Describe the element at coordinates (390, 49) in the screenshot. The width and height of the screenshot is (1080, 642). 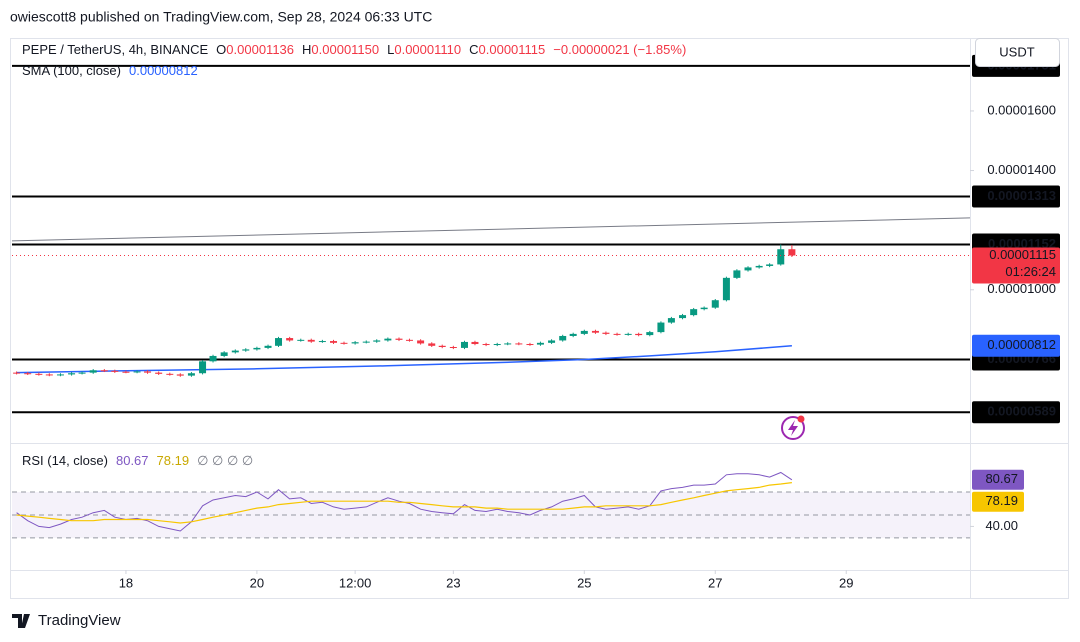
I see `key: L` at that location.